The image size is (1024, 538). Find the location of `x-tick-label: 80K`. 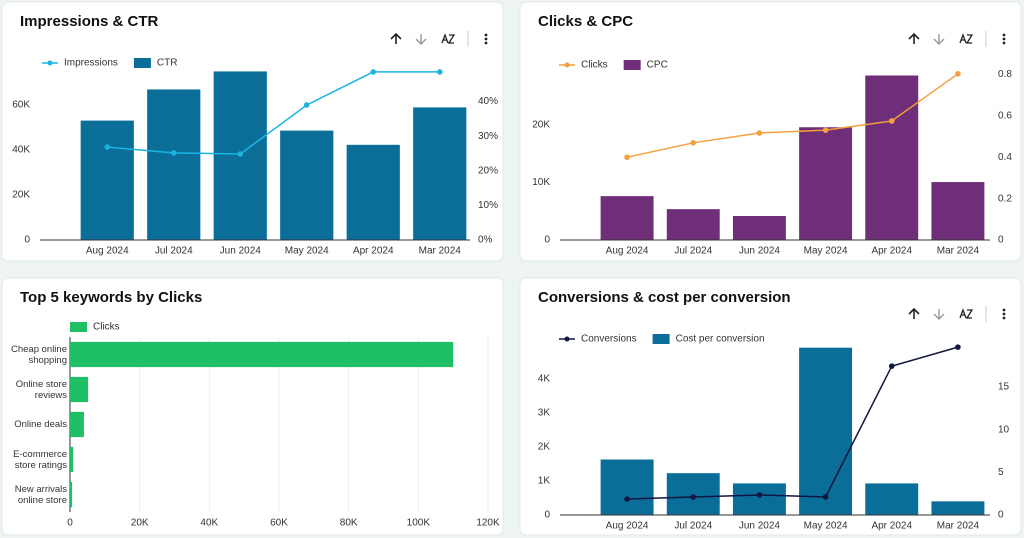

x-tick-label: 80K is located at coordinates (349, 523).